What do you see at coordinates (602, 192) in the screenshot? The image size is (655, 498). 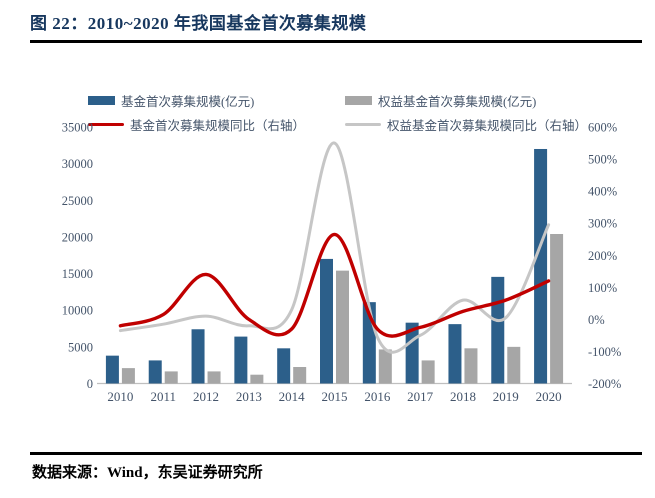 I see `right-axis-tick: 400%` at bounding box center [602, 192].